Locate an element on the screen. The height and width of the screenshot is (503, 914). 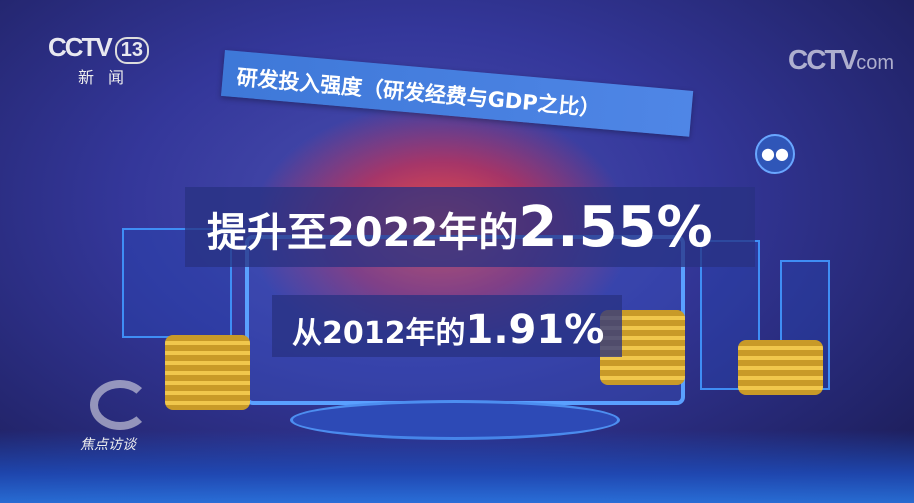
people-icon: ●● is located at coordinates (775, 154).